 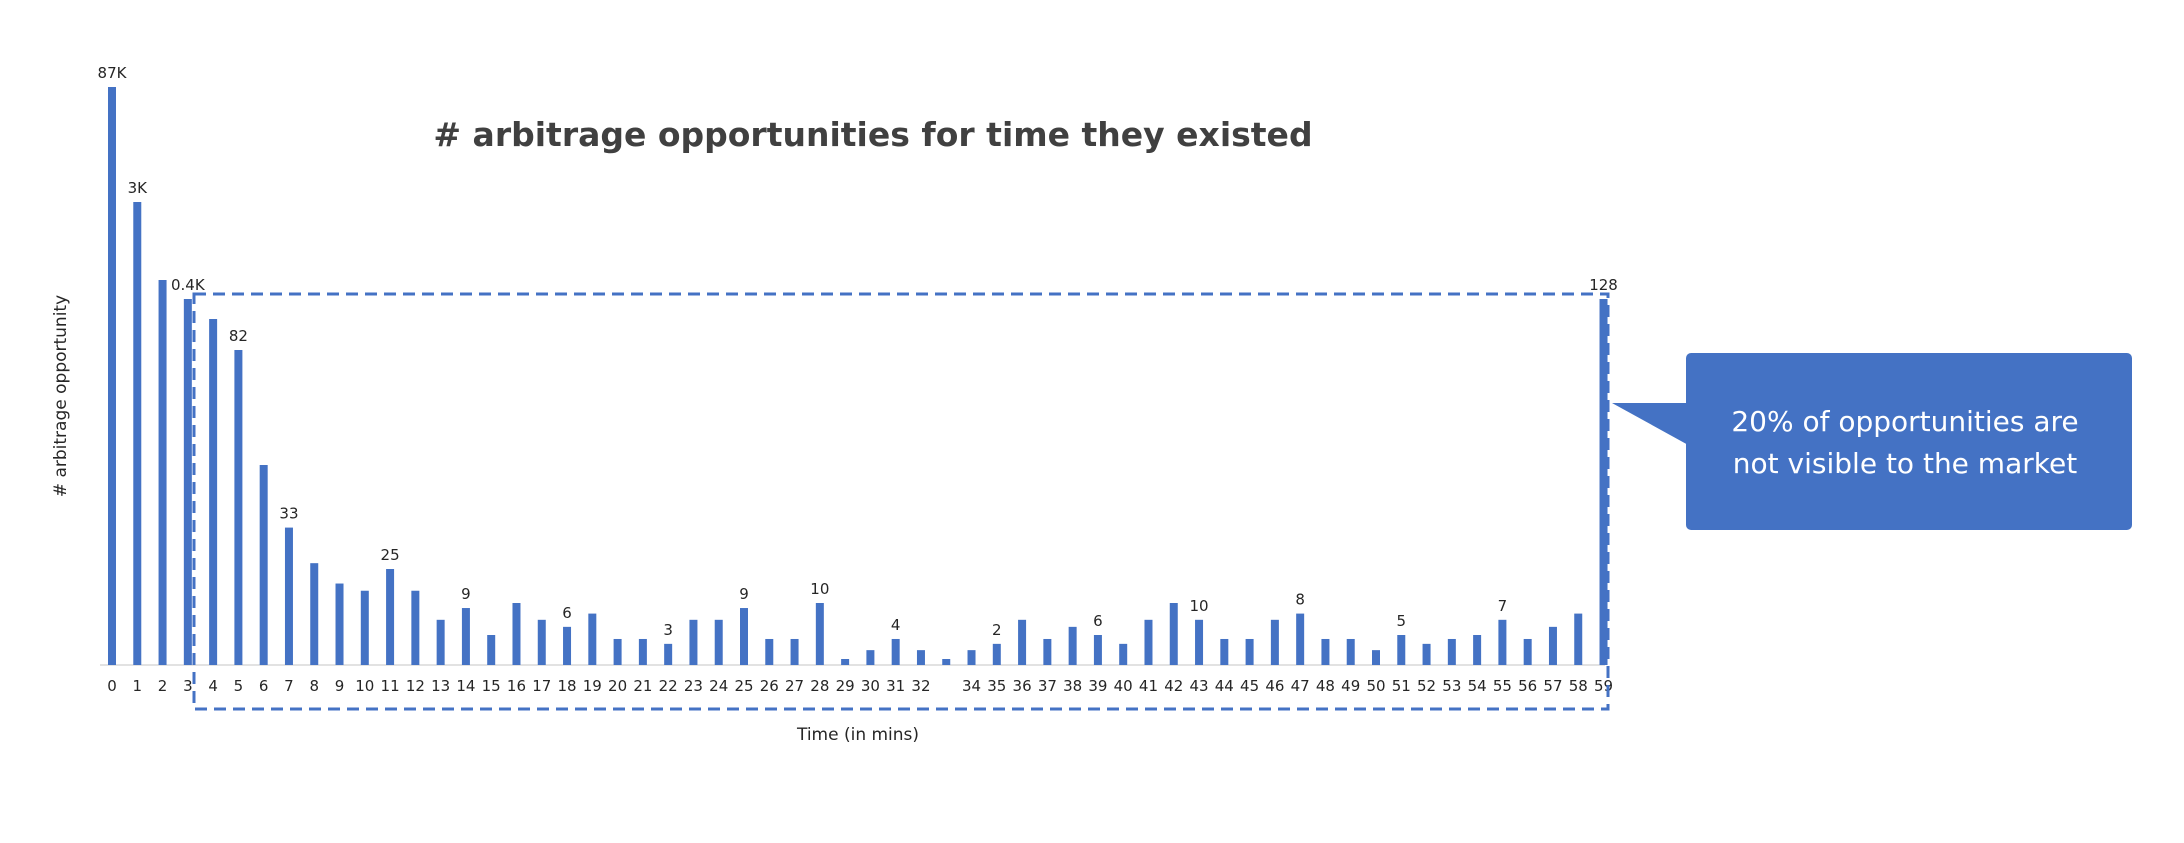 I want to click on callout-line-2: not visible to the market, so click(x=1905, y=463).